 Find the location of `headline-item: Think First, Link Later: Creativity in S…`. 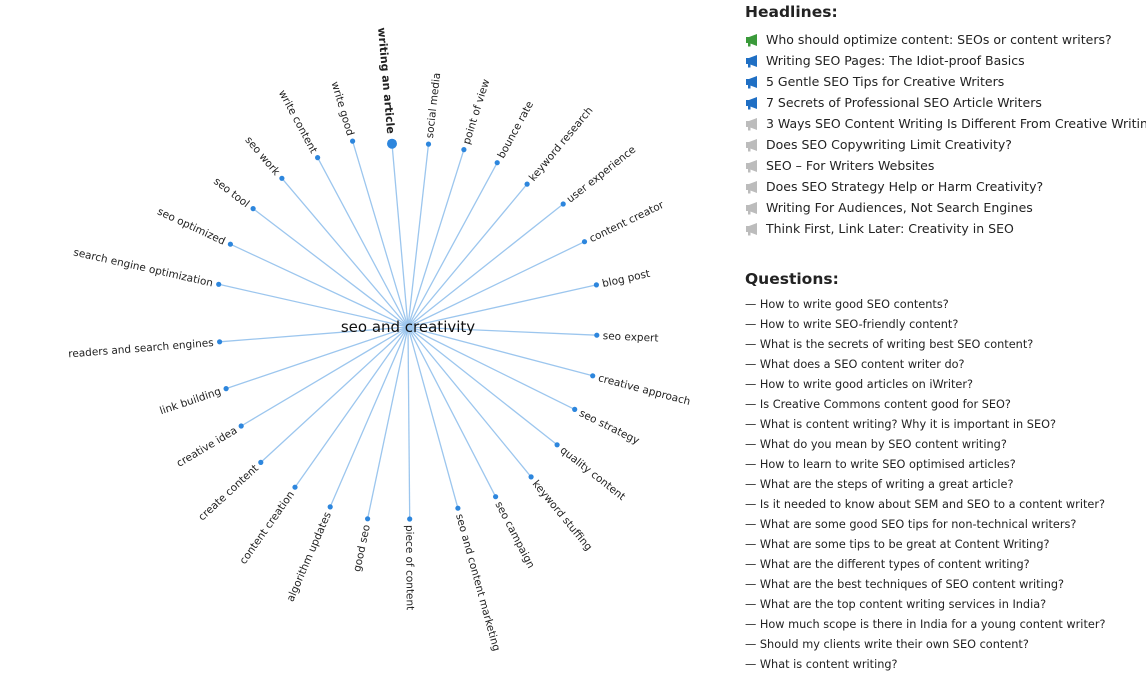

headline-item: Think First, Link Later: Creativity in S… is located at coordinates (942, 228).